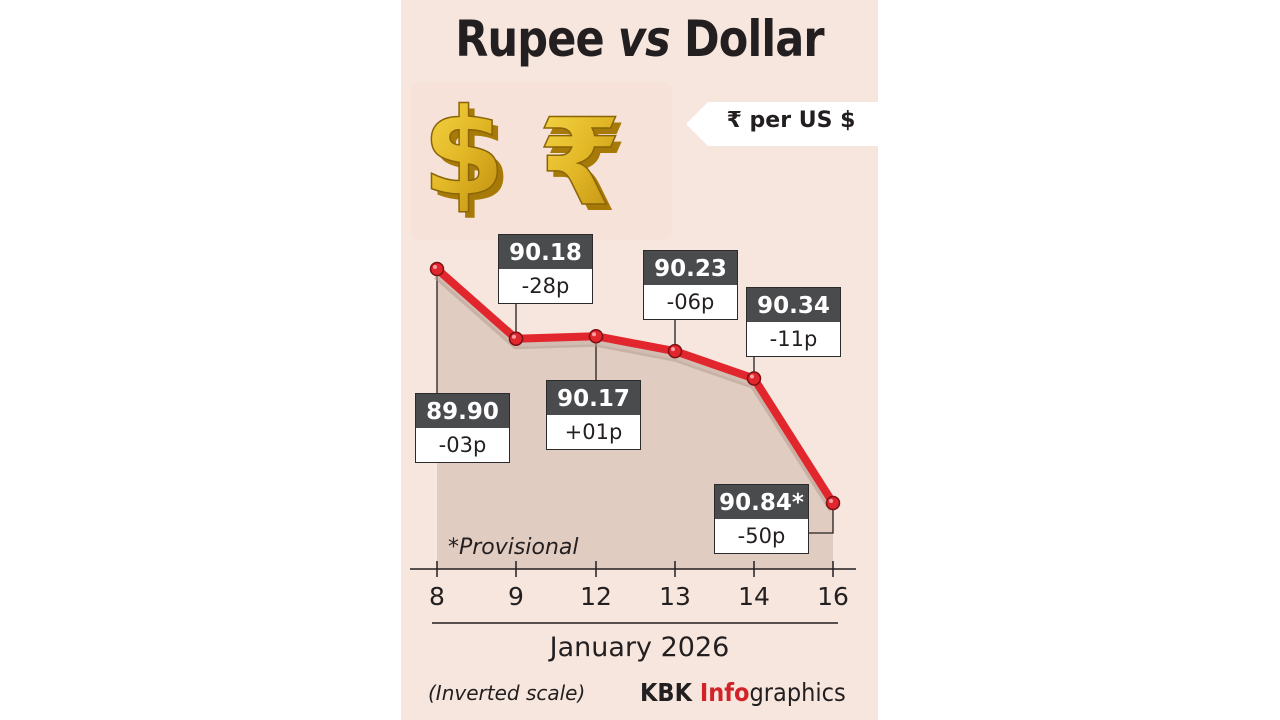  What do you see at coordinates (639, 39) in the screenshot?
I see `chart-title: Rupee vs Dollar` at bounding box center [639, 39].